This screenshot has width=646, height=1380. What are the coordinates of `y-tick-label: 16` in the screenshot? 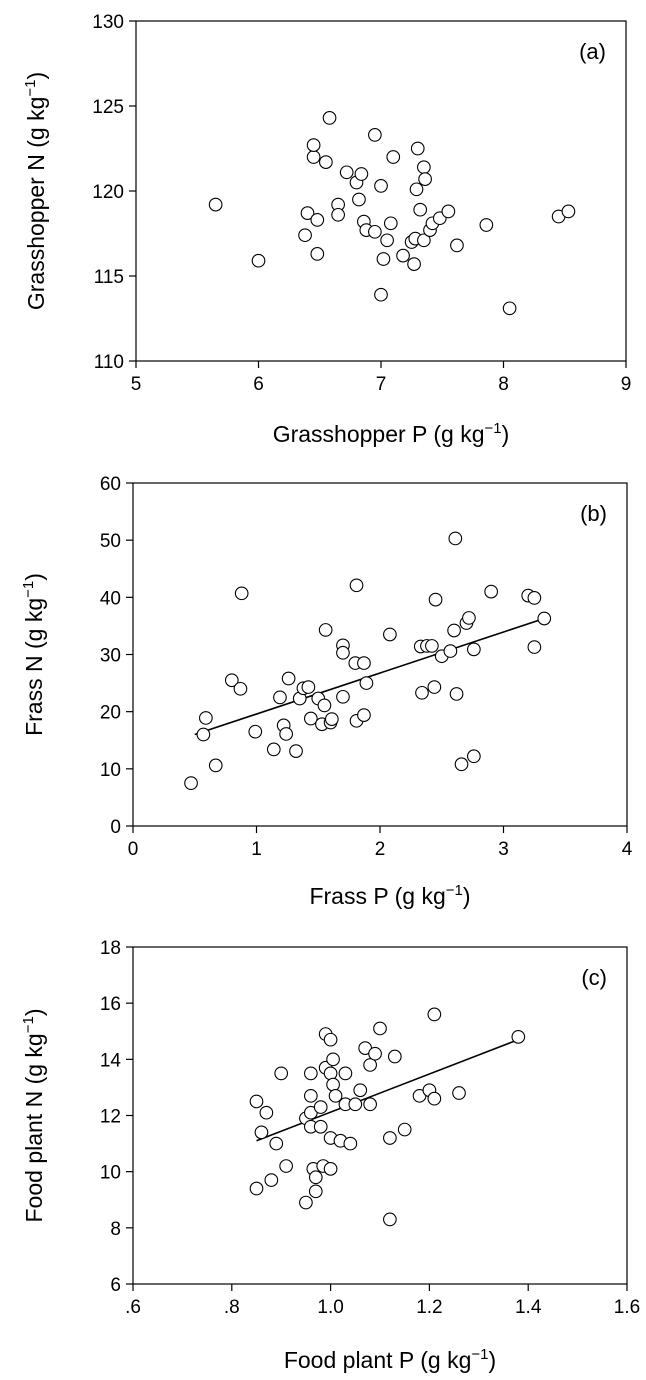 It's located at (110, 1004).